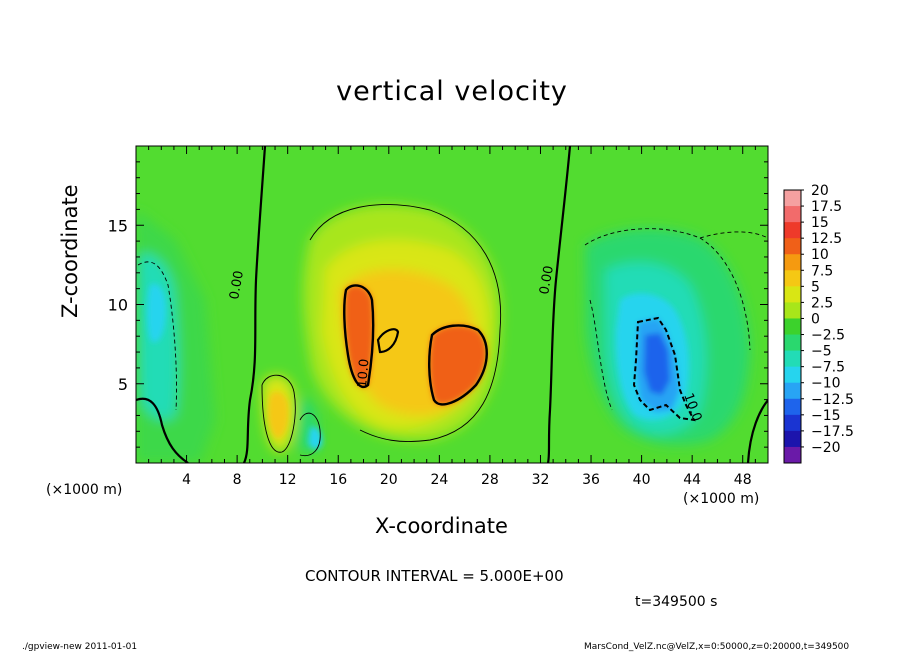 The height and width of the screenshot is (654, 904). I want to click on colorbar-label: −15, so click(826, 416).